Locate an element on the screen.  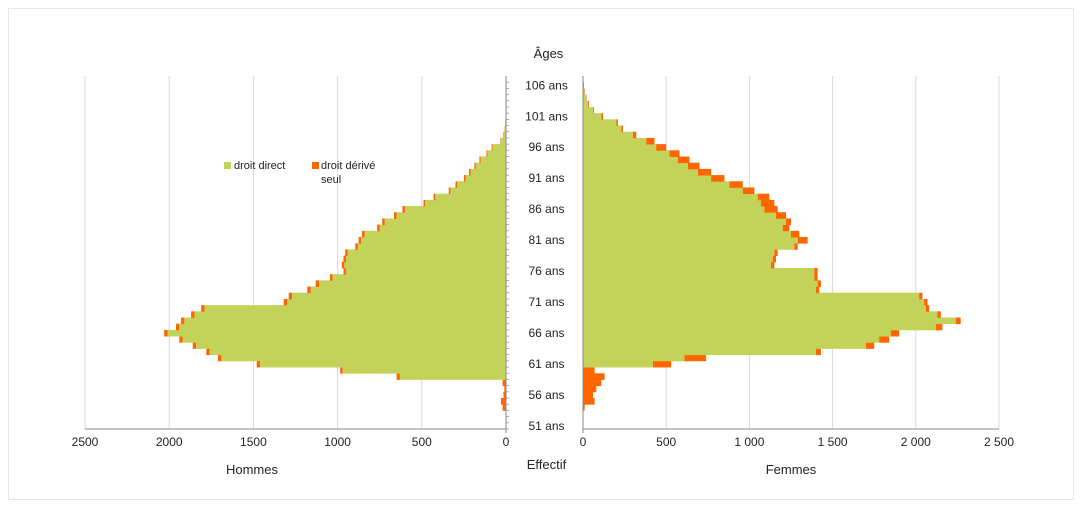
x-tick-label-left: 1500 is located at coordinates (253, 442).